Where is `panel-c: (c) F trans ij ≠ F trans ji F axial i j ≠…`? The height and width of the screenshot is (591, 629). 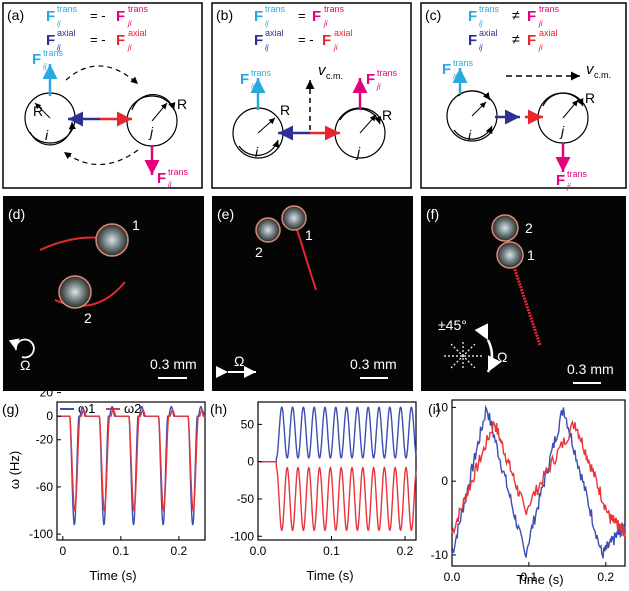
panel-c: (c) F trans ij ≠ F trans ji F axial i j ≠… is located at coordinates (523, 96).